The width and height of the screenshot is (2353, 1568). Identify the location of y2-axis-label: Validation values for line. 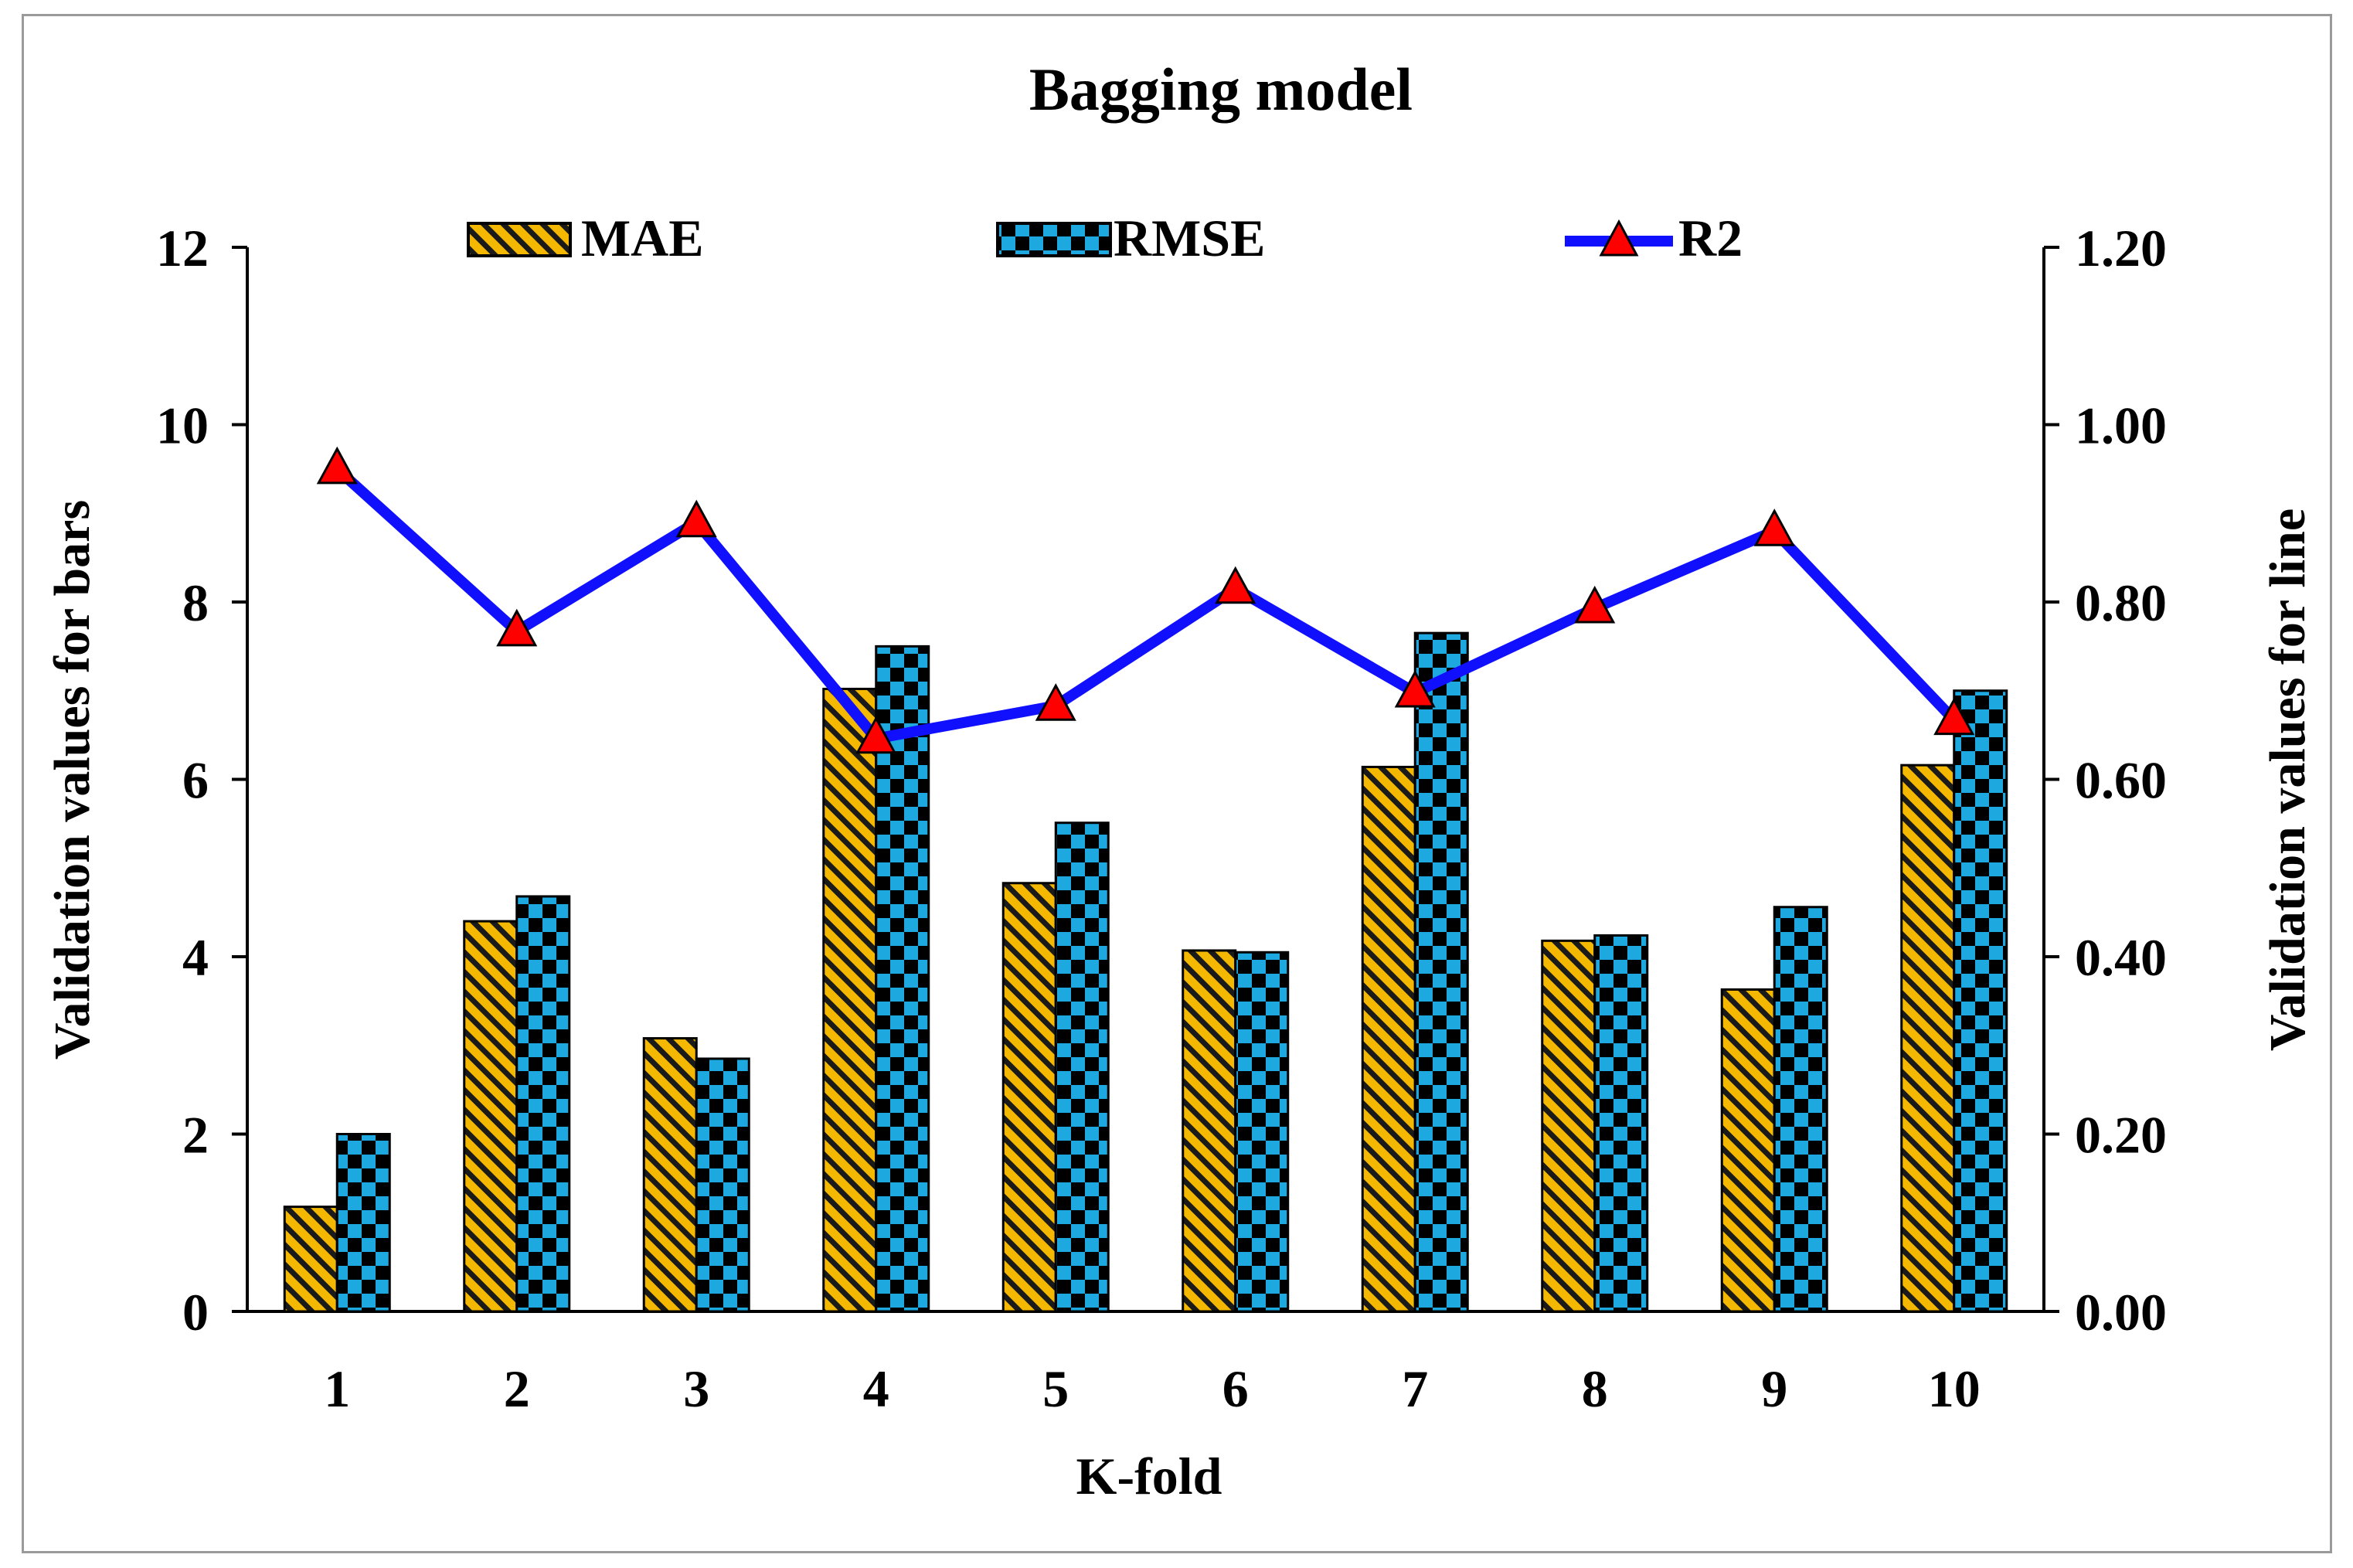
(2287, 779).